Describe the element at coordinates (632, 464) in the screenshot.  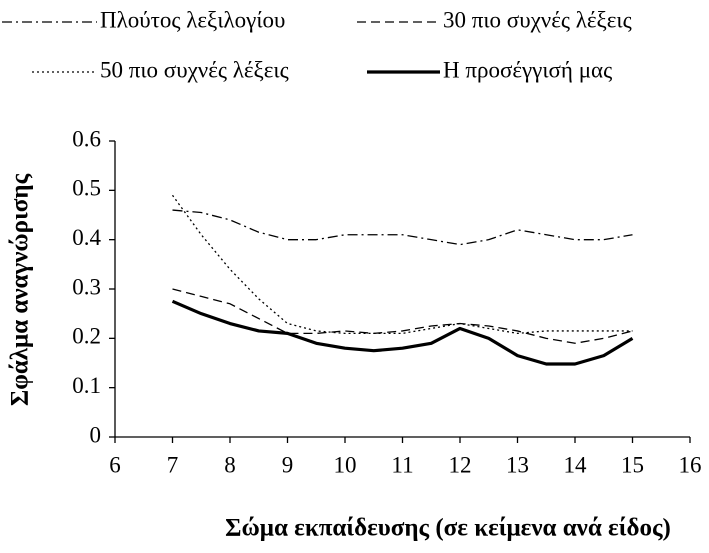
I see `x-tick-label: 15` at that location.